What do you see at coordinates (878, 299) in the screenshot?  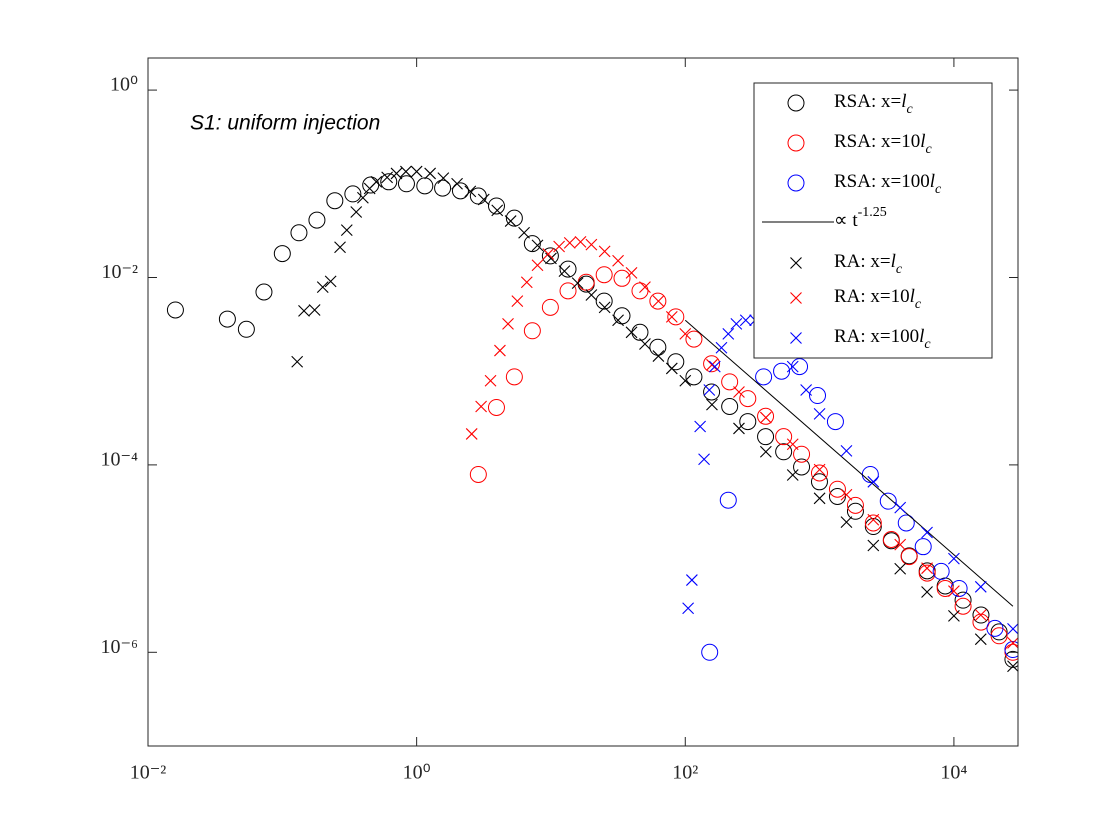 I see `legend-label: RA: x=10lc` at bounding box center [878, 299].